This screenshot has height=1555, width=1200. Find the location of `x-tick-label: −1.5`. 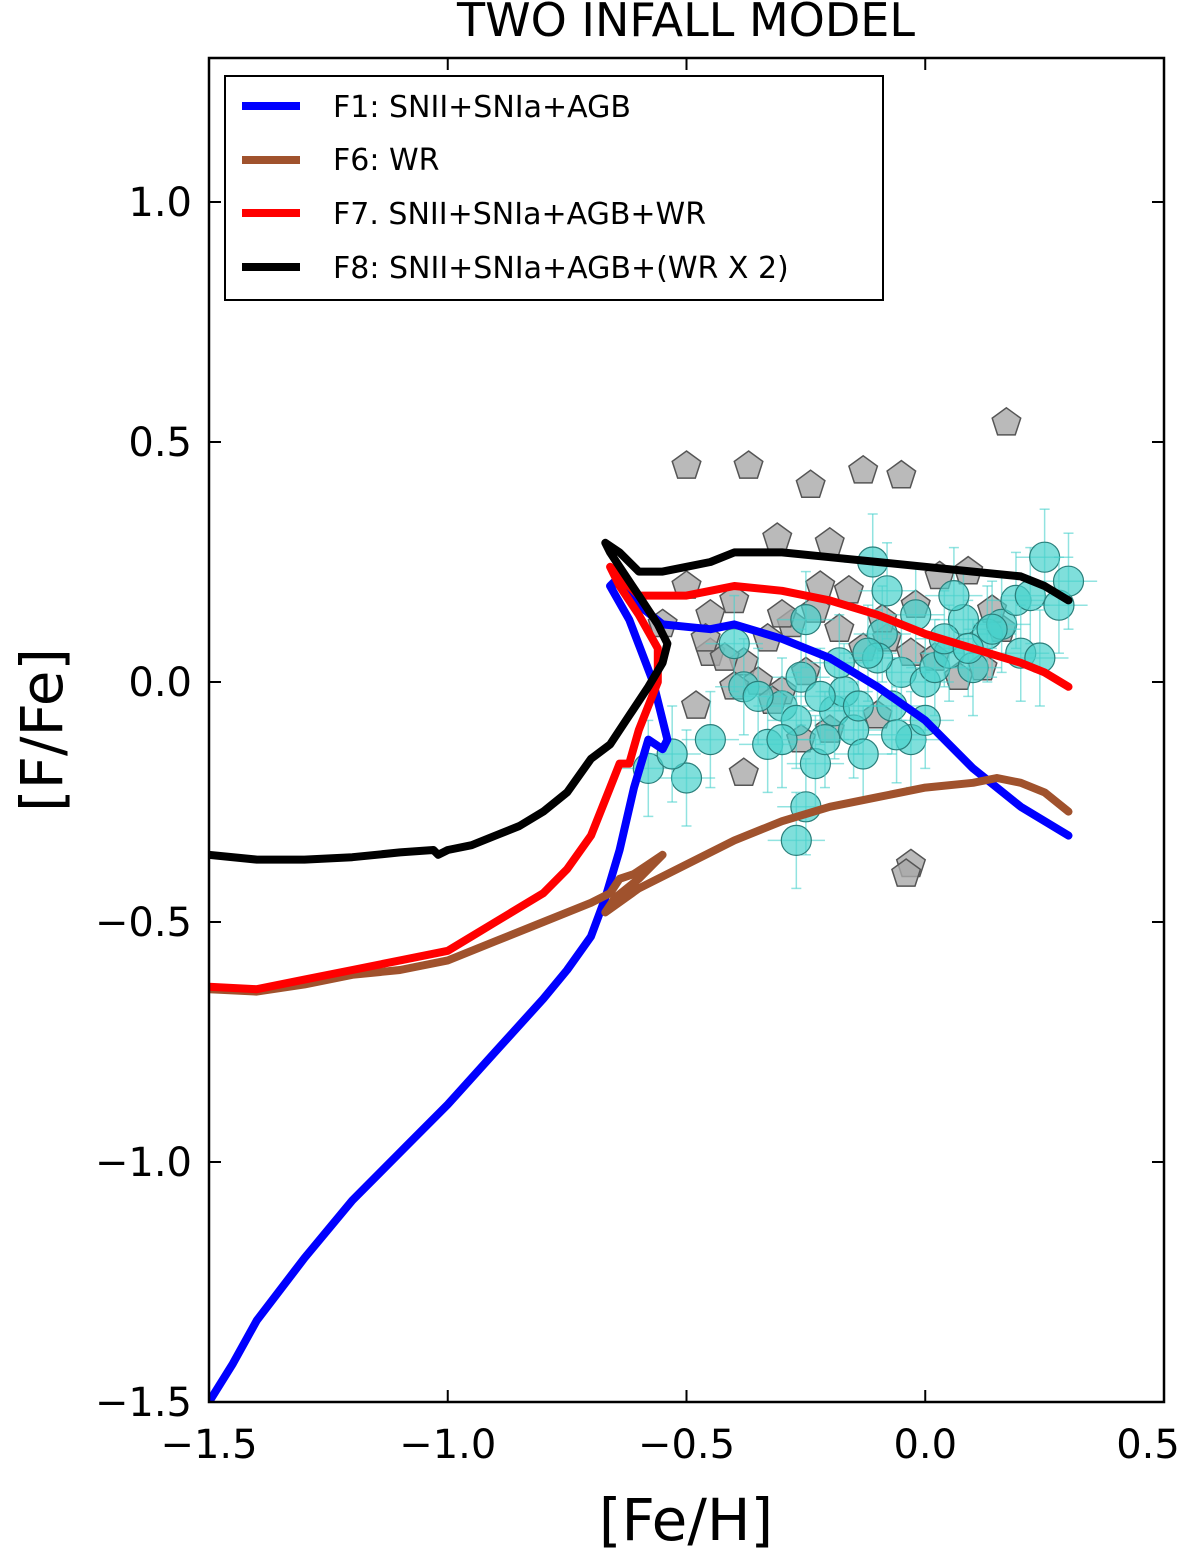

x-tick-label: −1.5 is located at coordinates (208, 1445).